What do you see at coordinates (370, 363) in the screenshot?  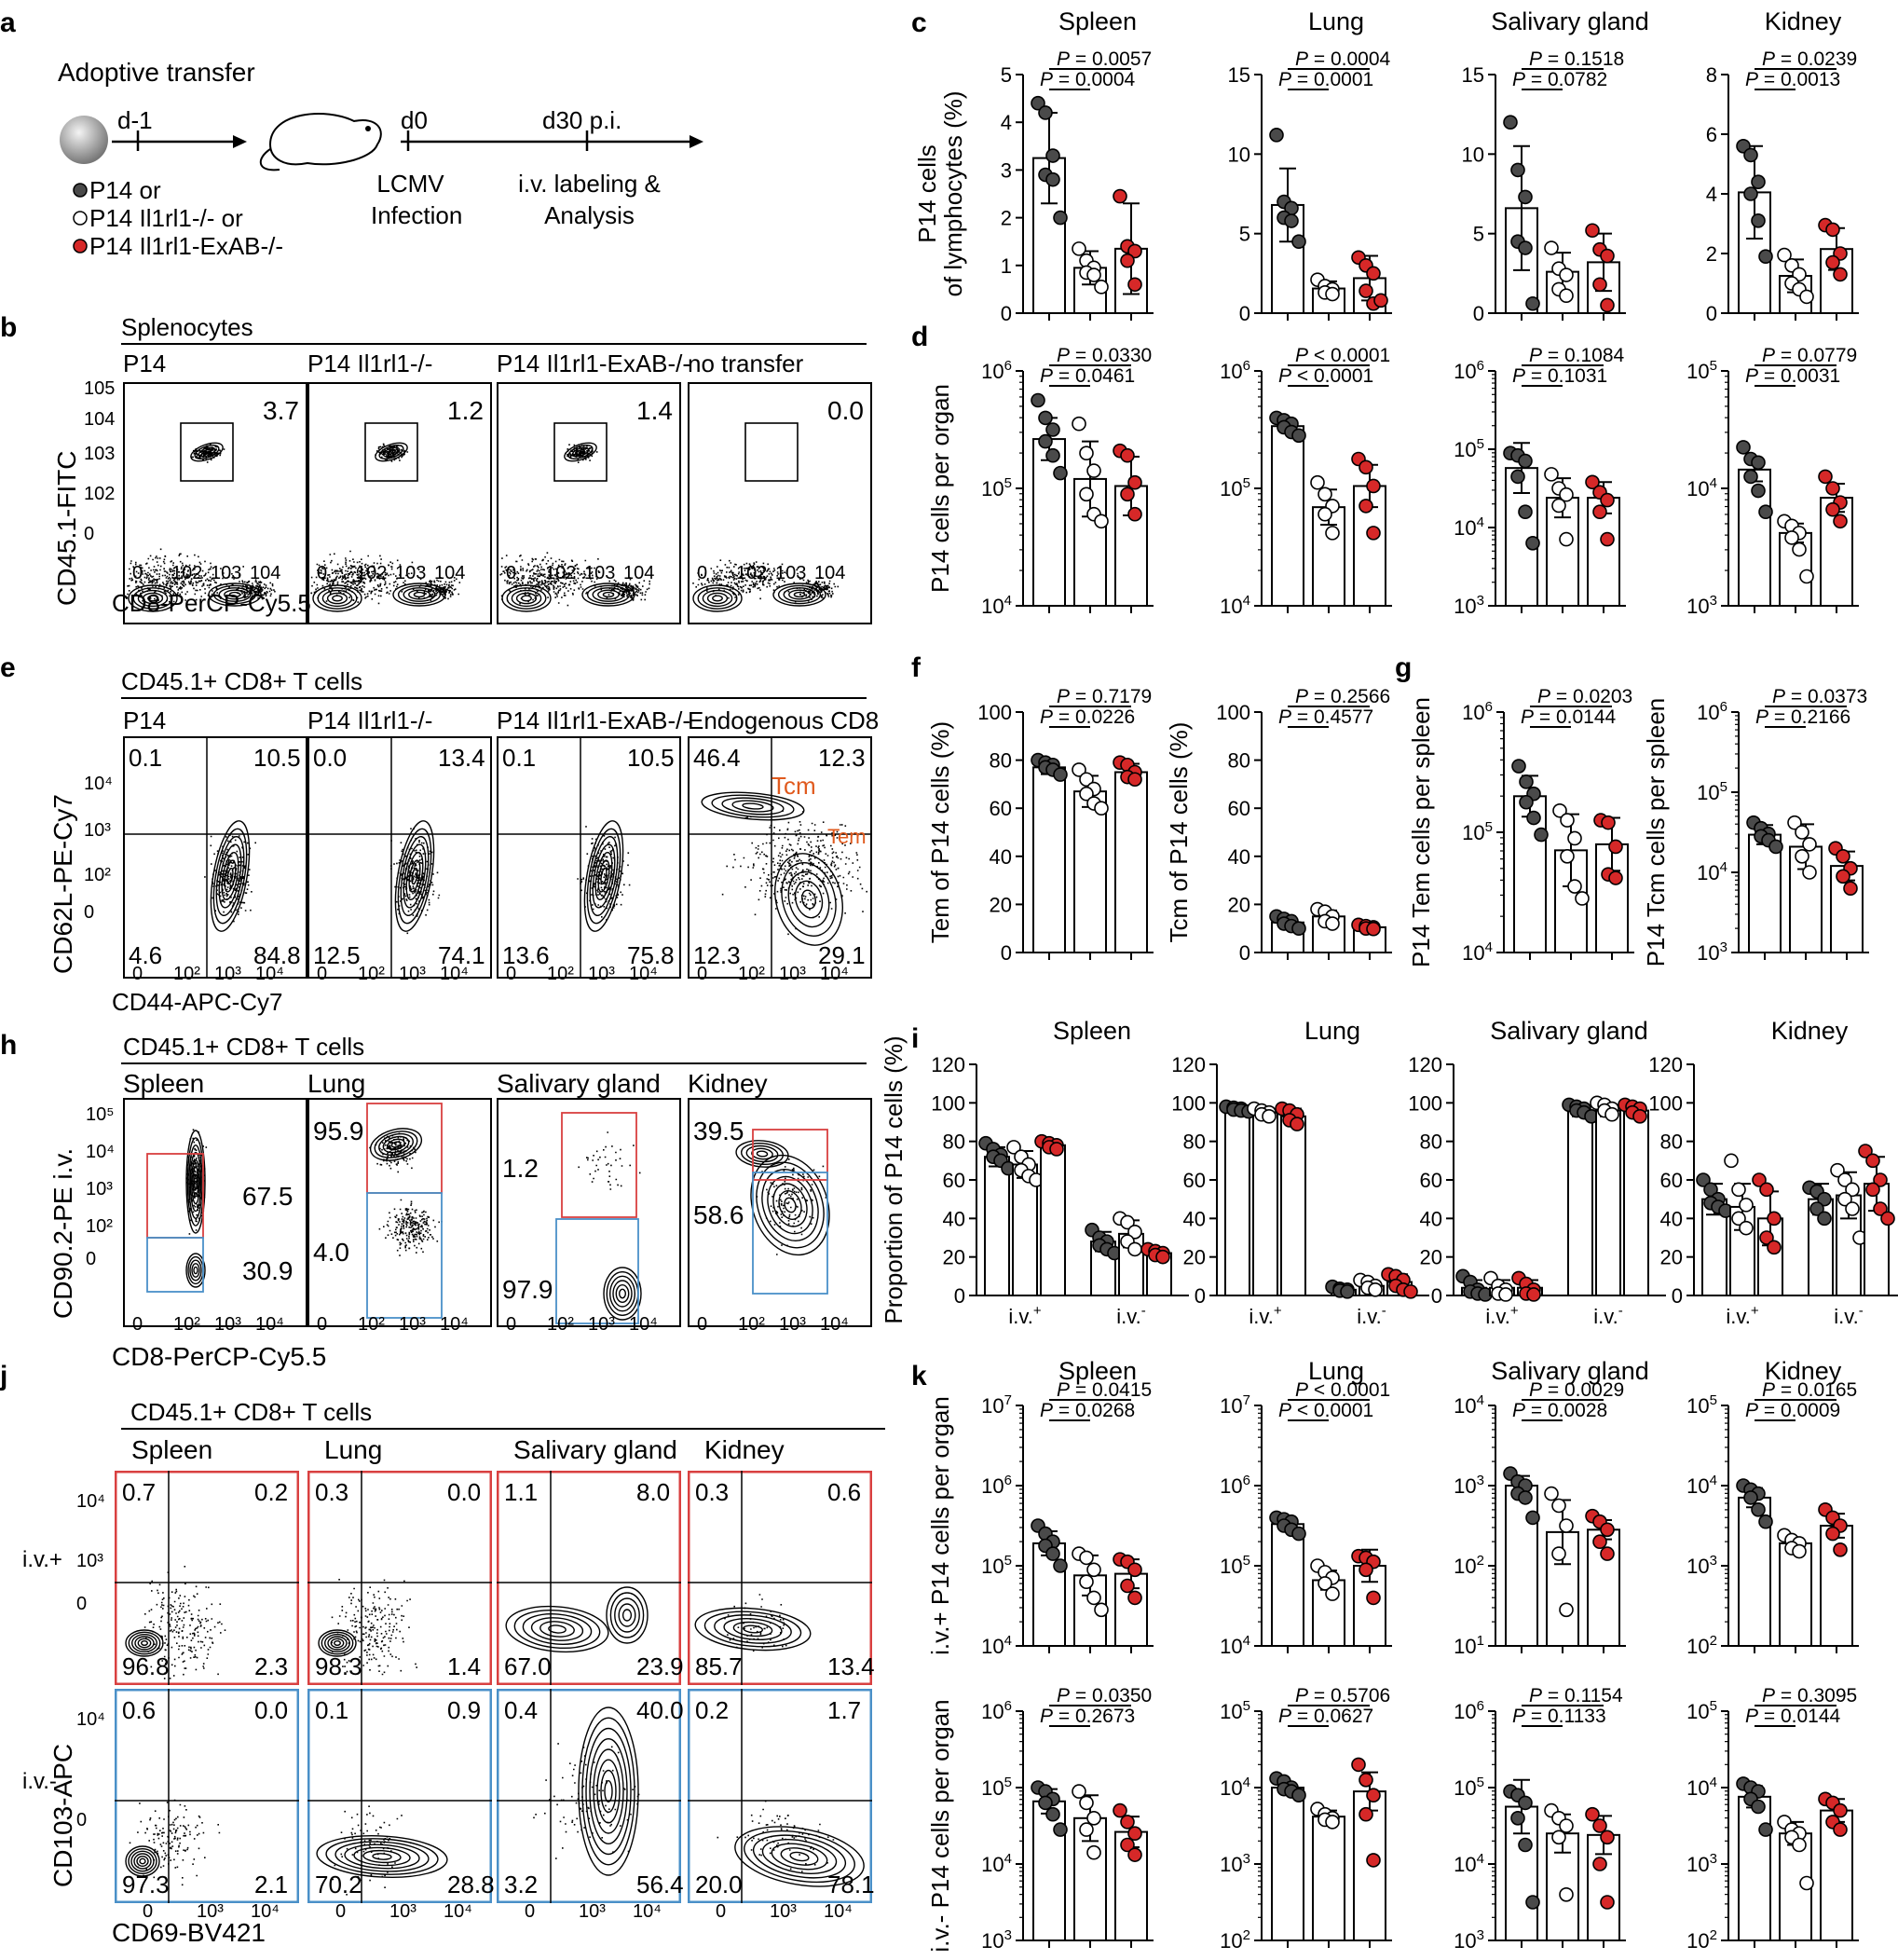 I see `flow-b-column-1: P14 Il1rl1-/-` at bounding box center [370, 363].